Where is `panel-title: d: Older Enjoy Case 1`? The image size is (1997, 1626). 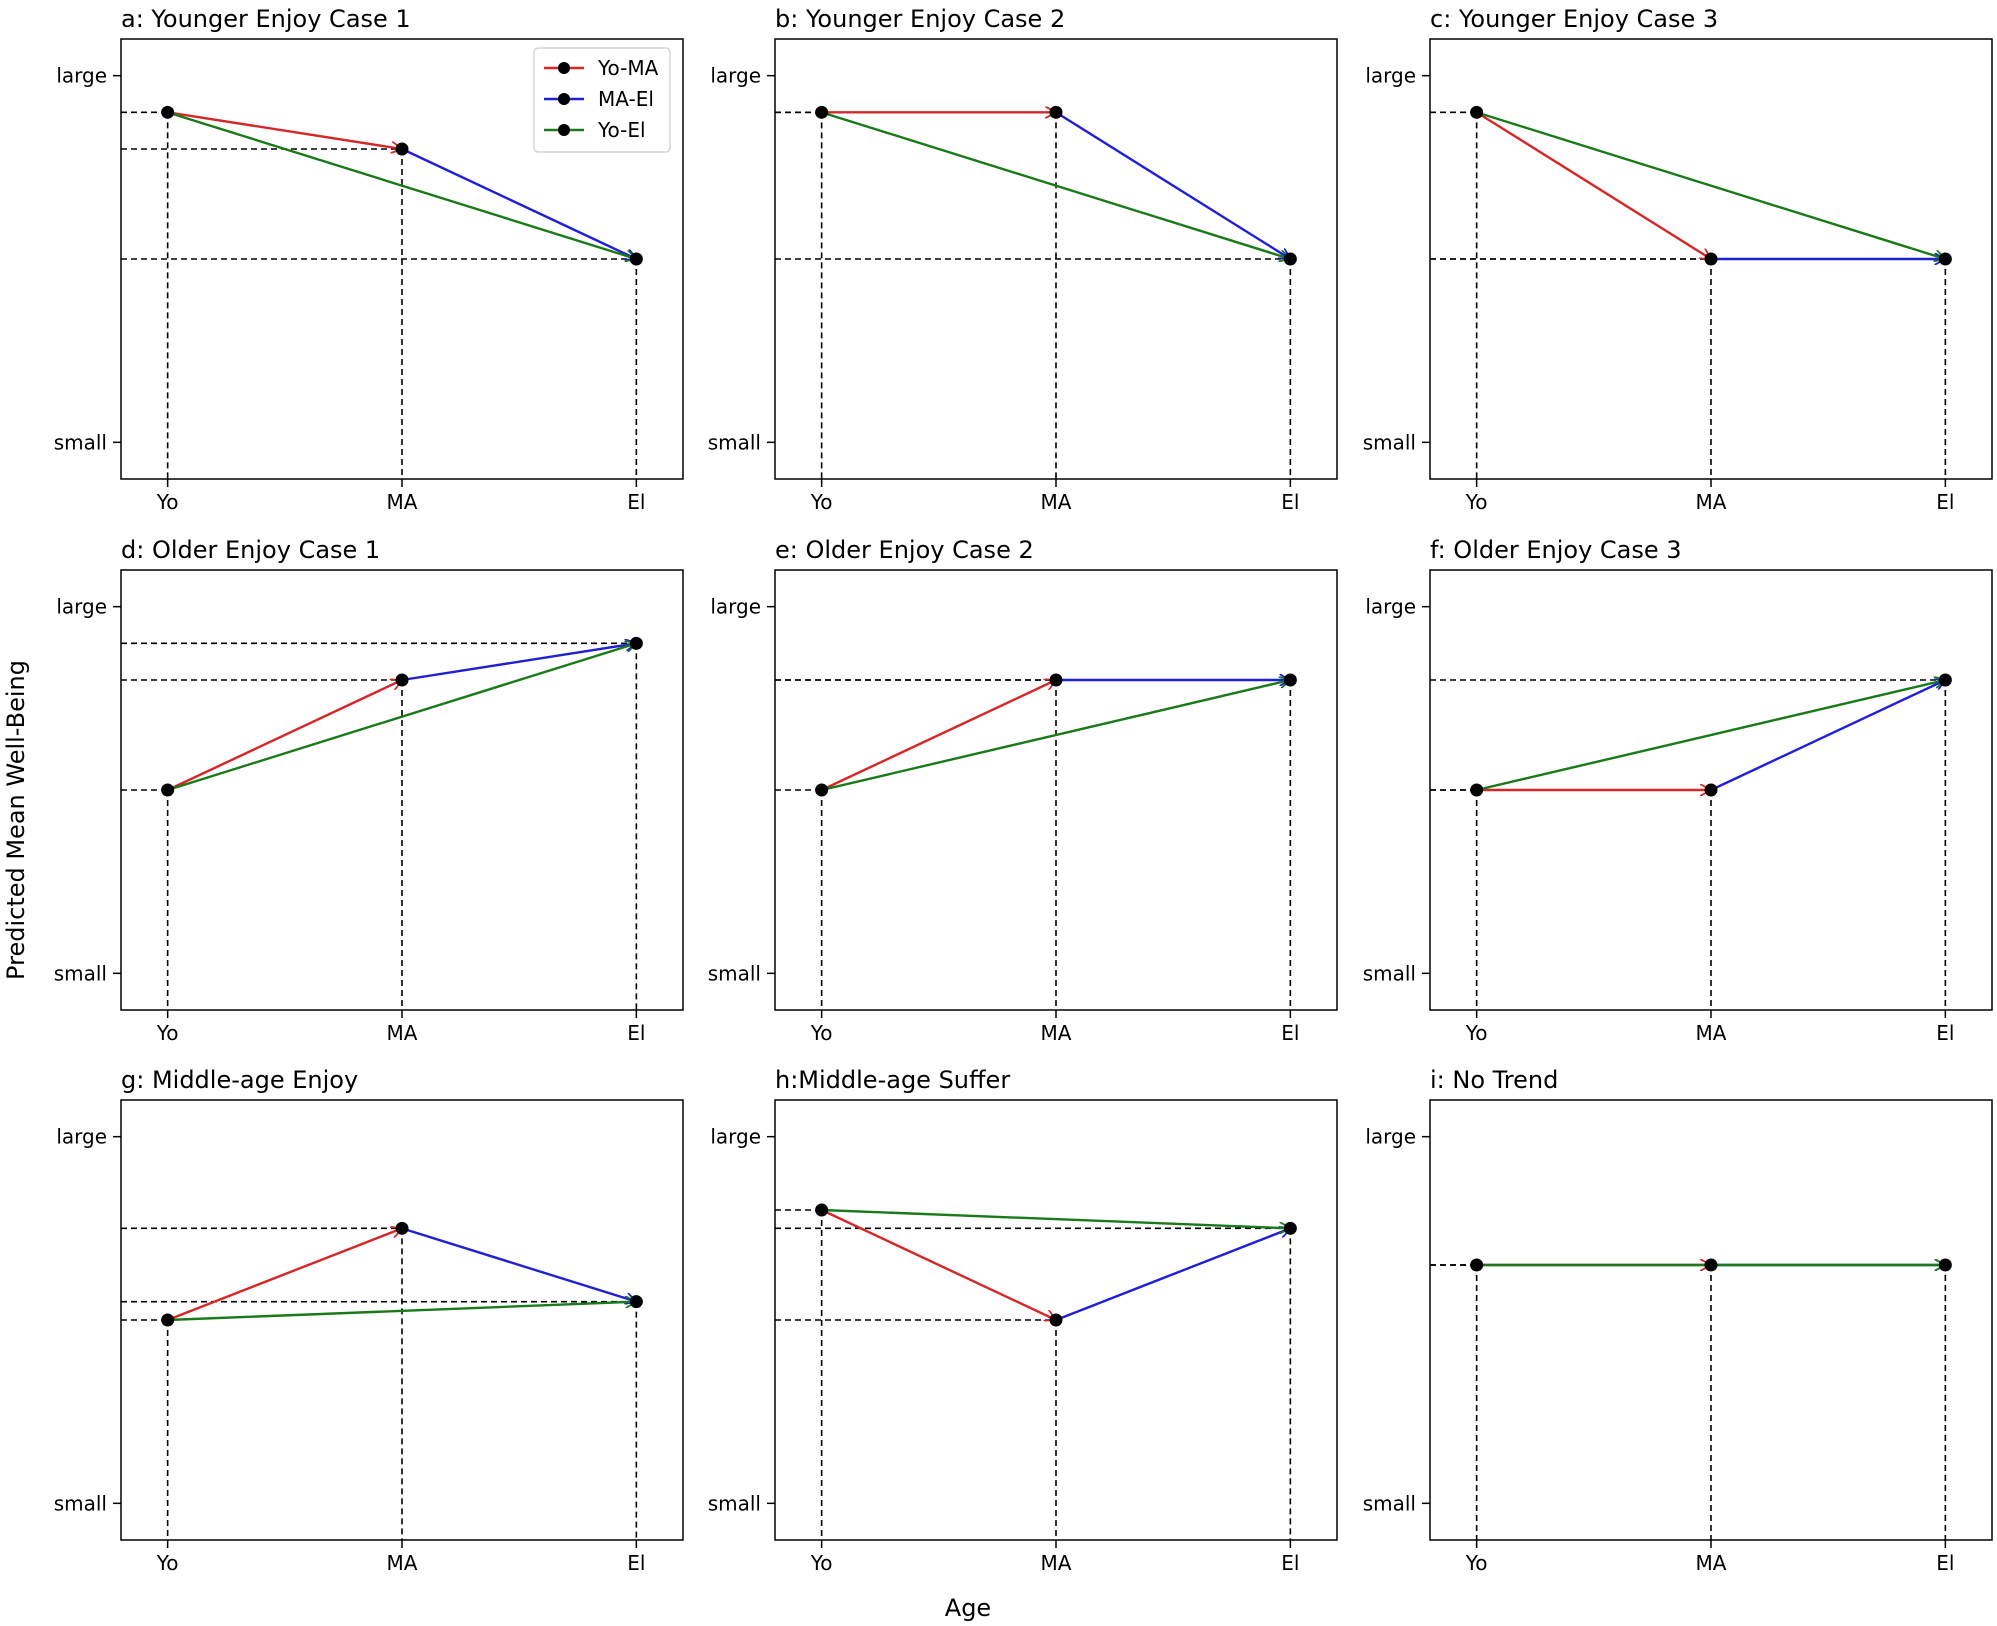
panel-title: d: Older Enjoy Case 1 is located at coordinates (250, 550).